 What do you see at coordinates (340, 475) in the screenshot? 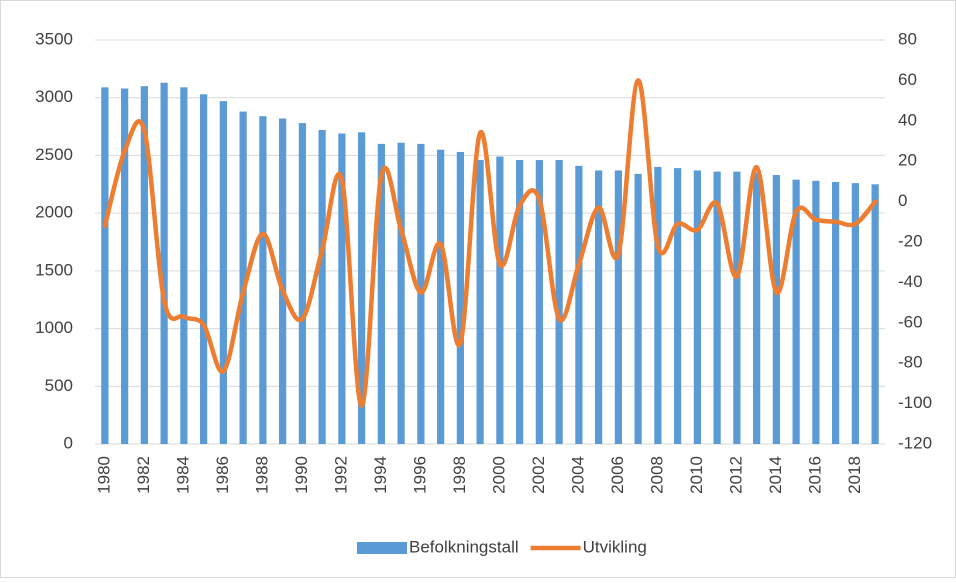
I see `x-tick-label: 1992` at bounding box center [340, 475].